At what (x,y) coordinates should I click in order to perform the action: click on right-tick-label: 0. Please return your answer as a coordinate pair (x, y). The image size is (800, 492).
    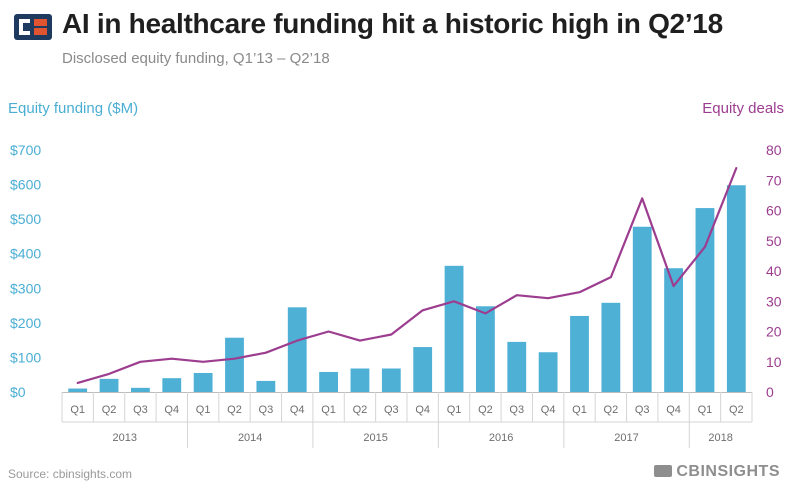
    Looking at the image, I should click on (770, 392).